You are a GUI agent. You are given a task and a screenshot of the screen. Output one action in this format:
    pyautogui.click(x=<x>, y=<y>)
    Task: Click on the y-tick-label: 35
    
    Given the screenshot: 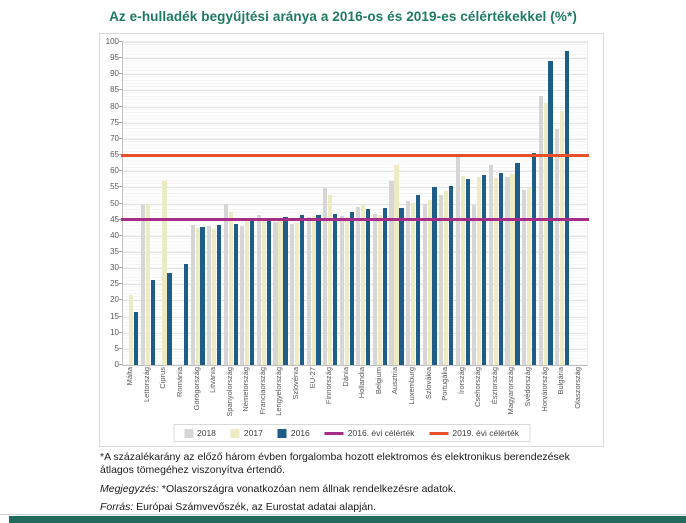 What is the action you would take?
    pyautogui.click(x=114, y=251)
    